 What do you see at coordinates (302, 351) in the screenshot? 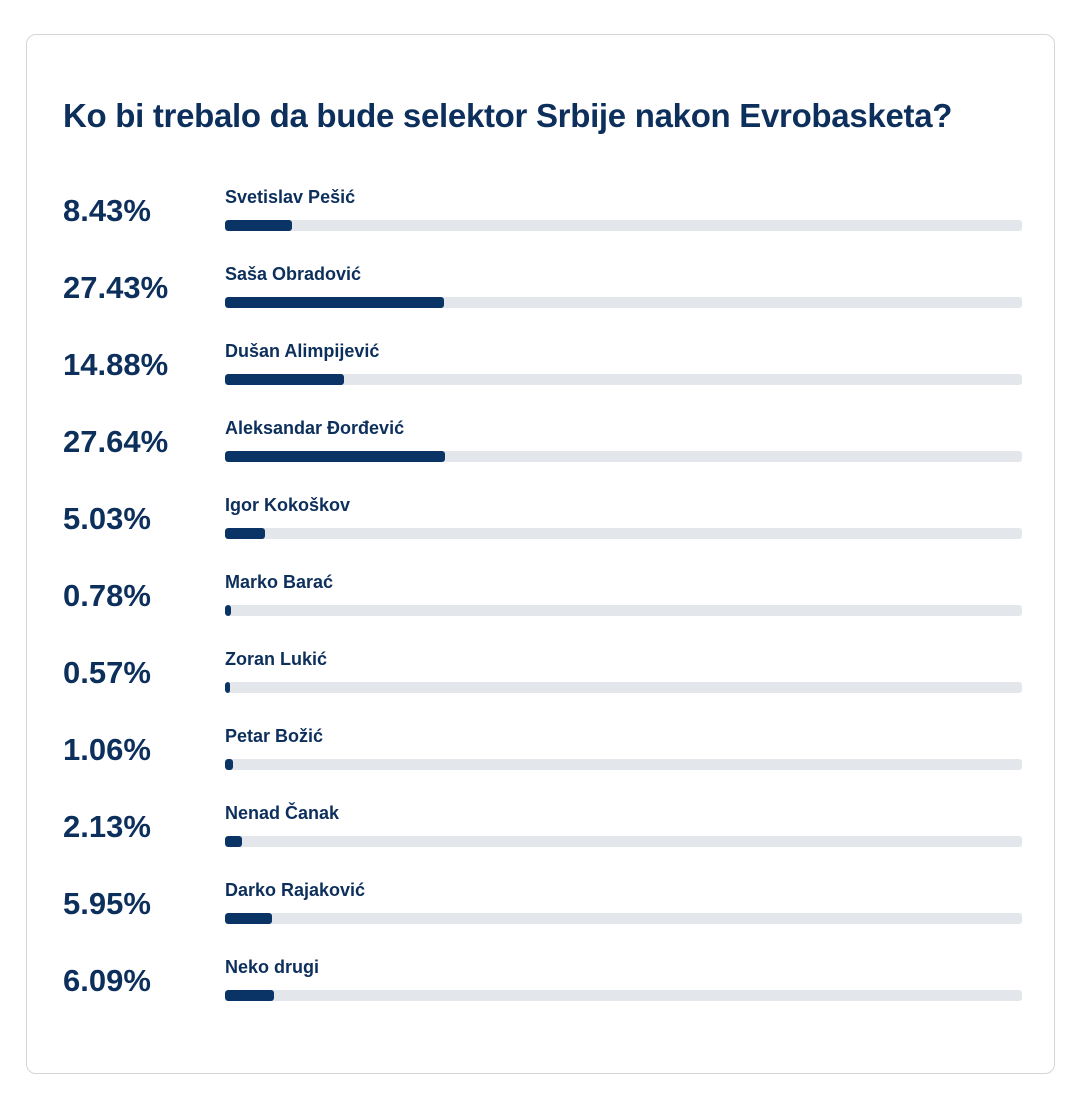
I see `candidate-name: Dušan Alimpijević` at bounding box center [302, 351].